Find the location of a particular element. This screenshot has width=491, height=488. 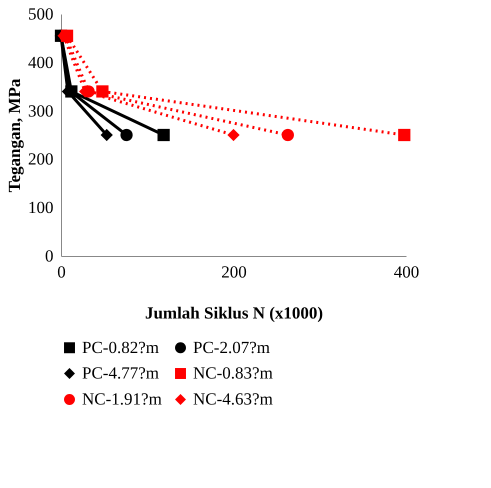

legend-label: PC-2.07?m is located at coordinates (231, 347).